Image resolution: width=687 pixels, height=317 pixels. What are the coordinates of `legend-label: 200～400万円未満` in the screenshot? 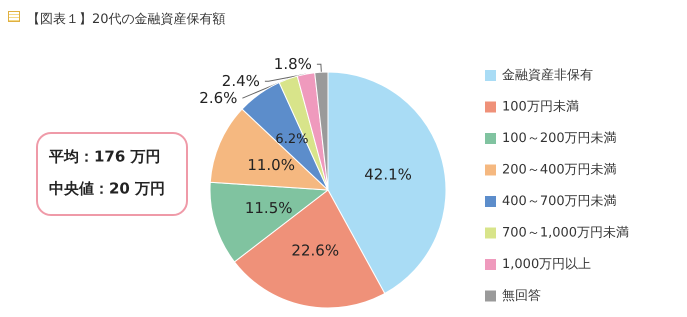 It's located at (559, 170).